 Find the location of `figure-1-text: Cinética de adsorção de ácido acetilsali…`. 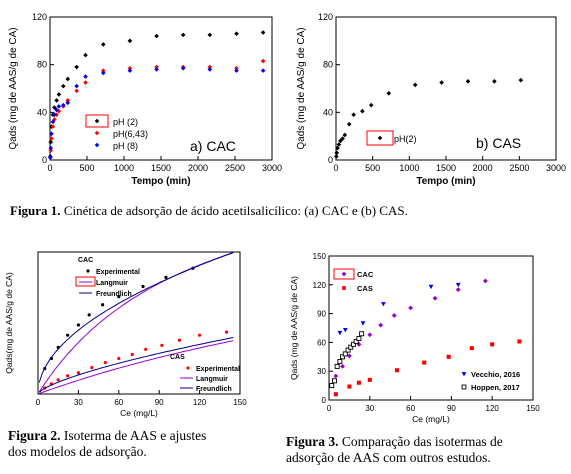

figure-1-text: Cinética de adsorção de ácido acetilsali… is located at coordinates (235, 210).